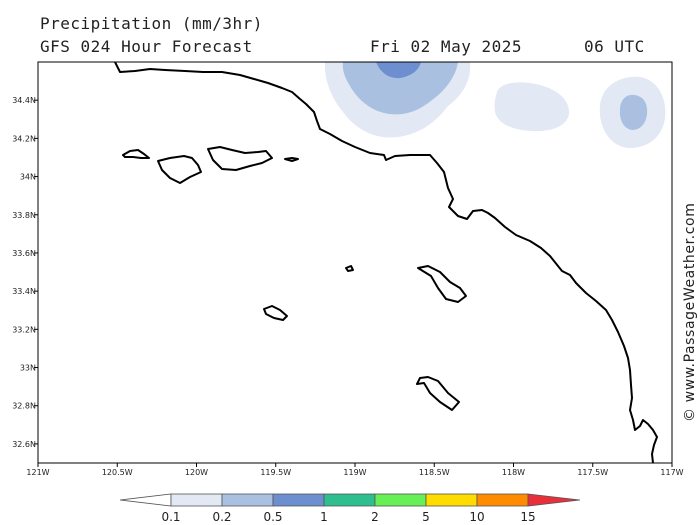 The image size is (700, 525). Describe the element at coordinates (324, 517) in the screenshot. I see `colorbar-label: 1` at that location.